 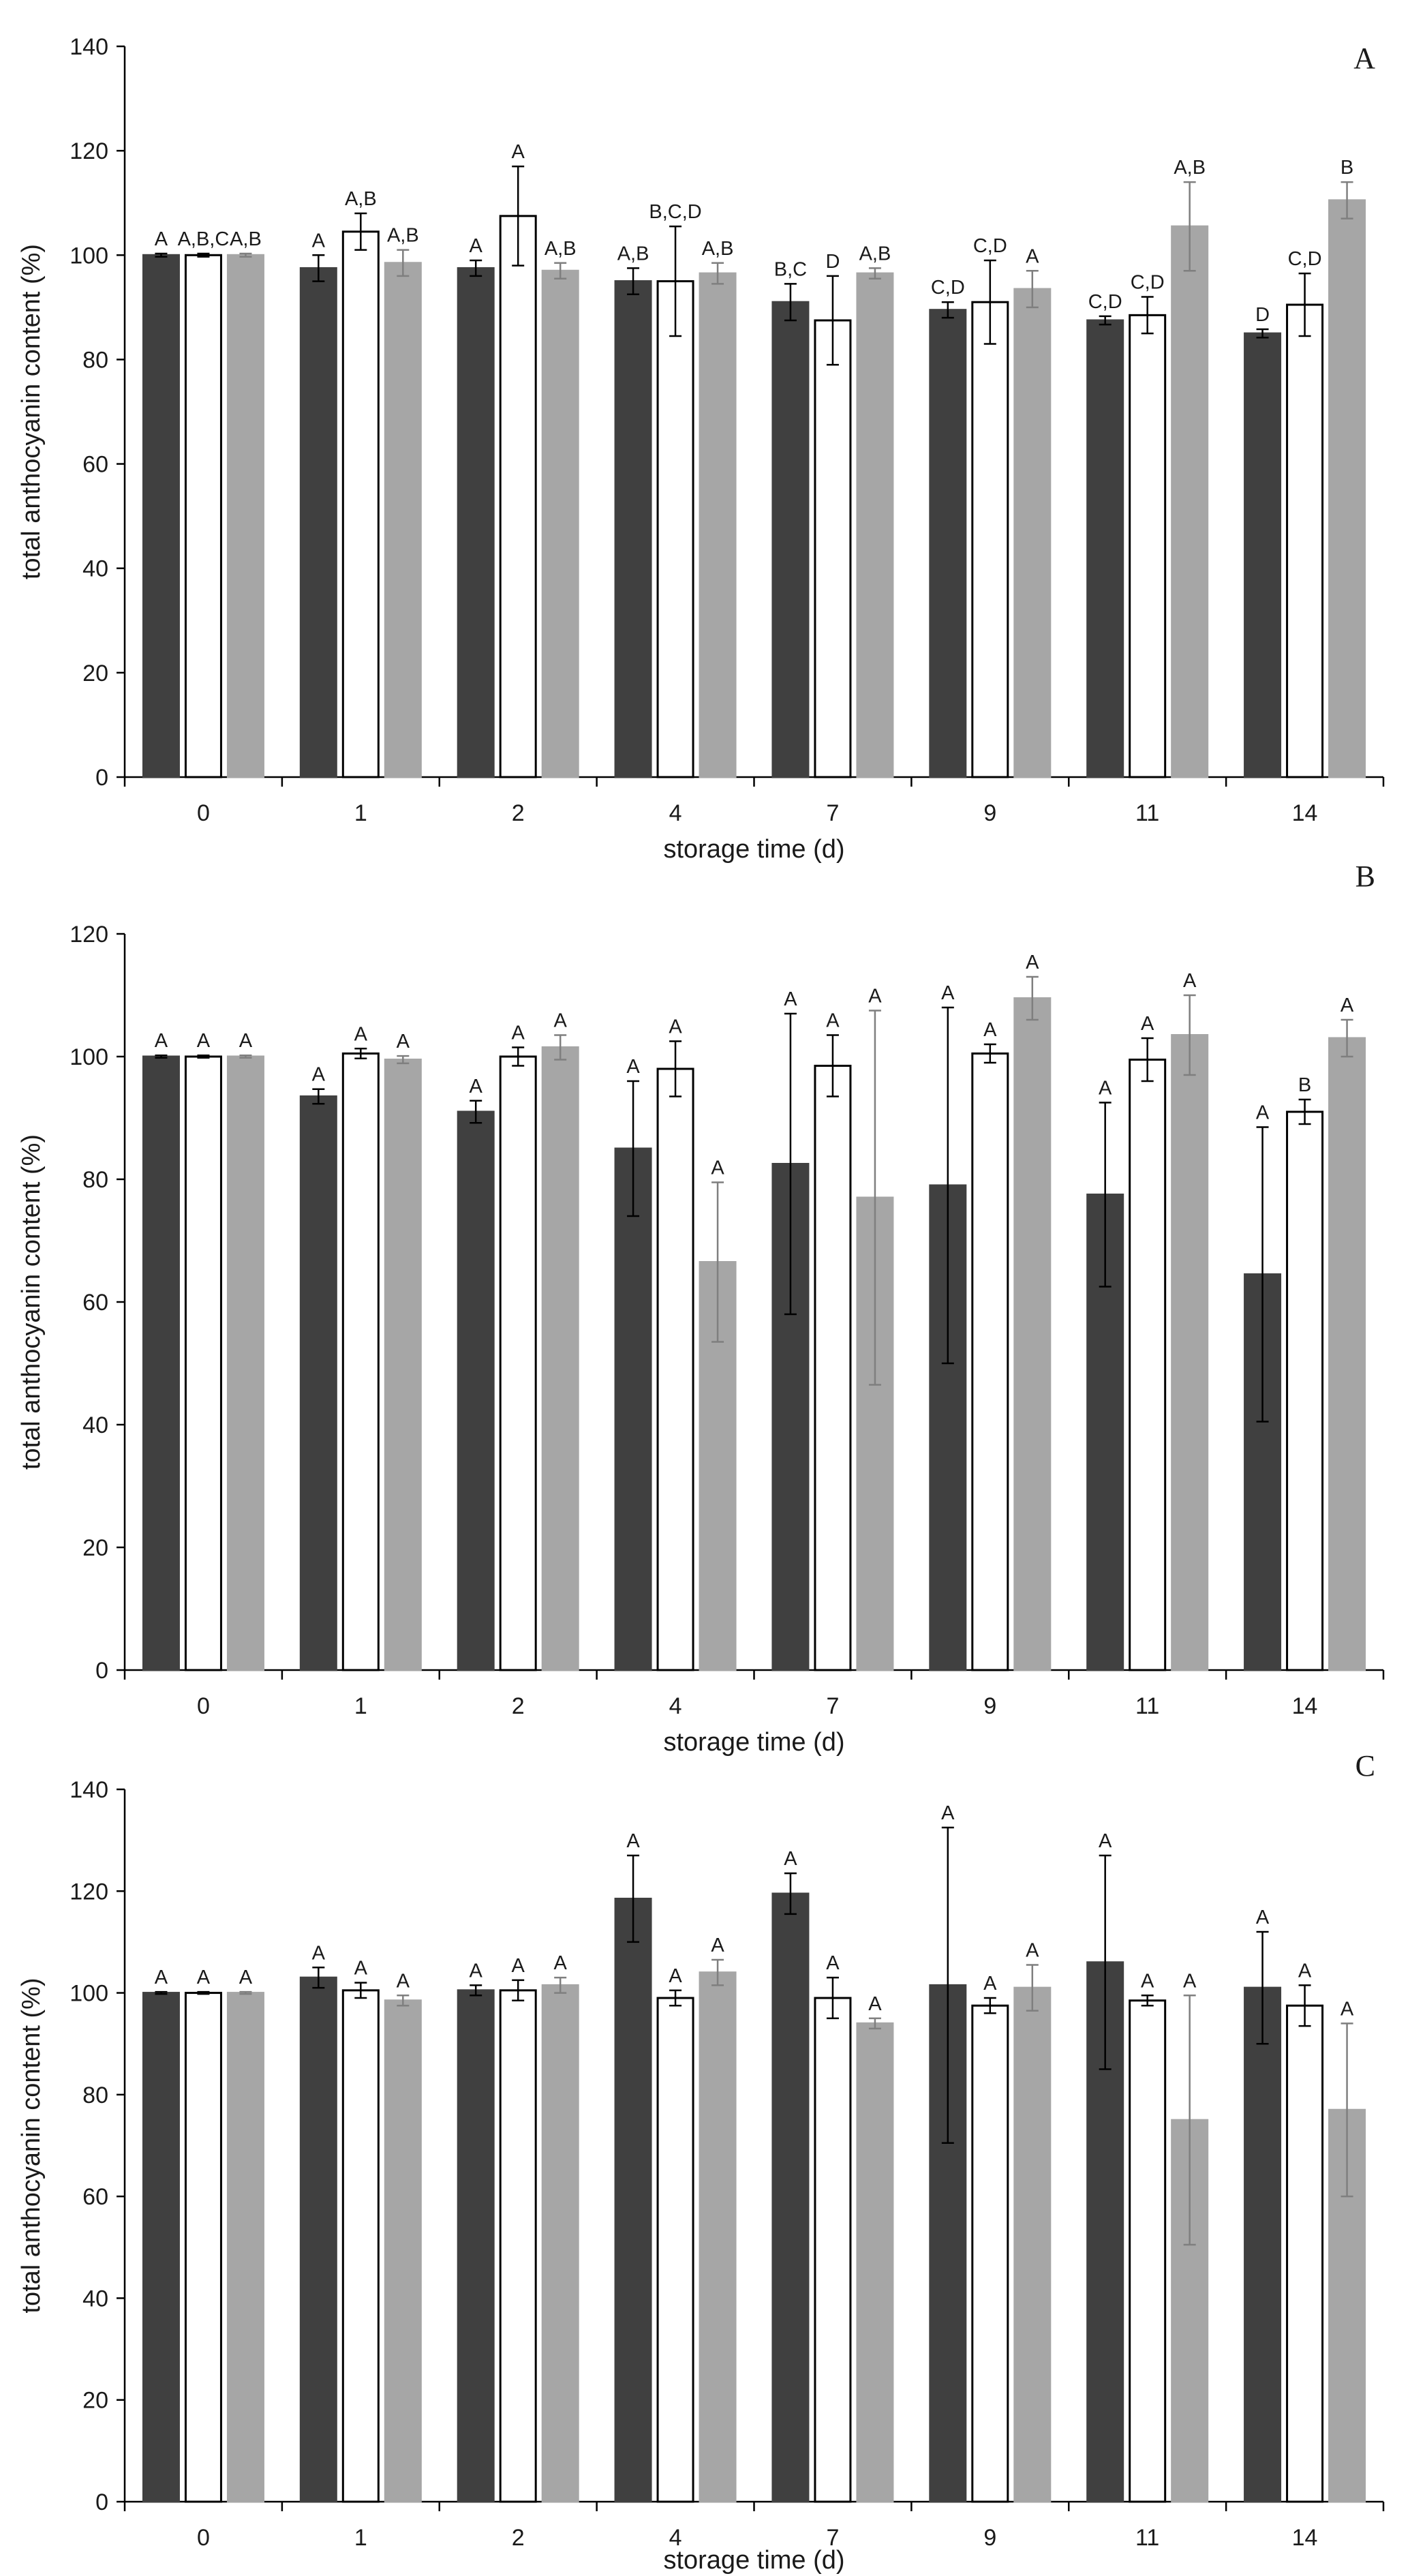 I want to click on x-tick-label: 11, so click(x=1147, y=1706).